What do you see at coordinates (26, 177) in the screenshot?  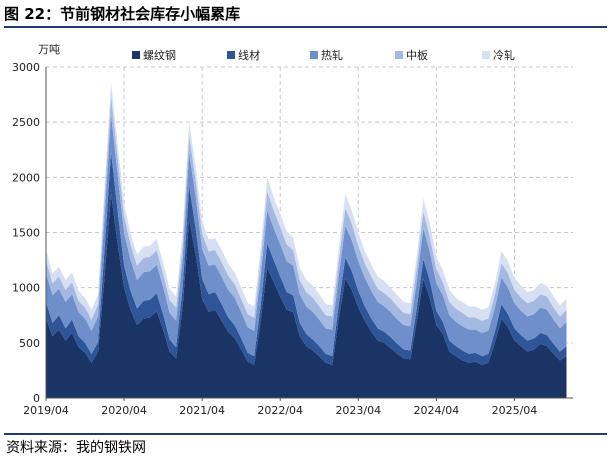 I see `y-tick-label: 2000` at bounding box center [26, 177].